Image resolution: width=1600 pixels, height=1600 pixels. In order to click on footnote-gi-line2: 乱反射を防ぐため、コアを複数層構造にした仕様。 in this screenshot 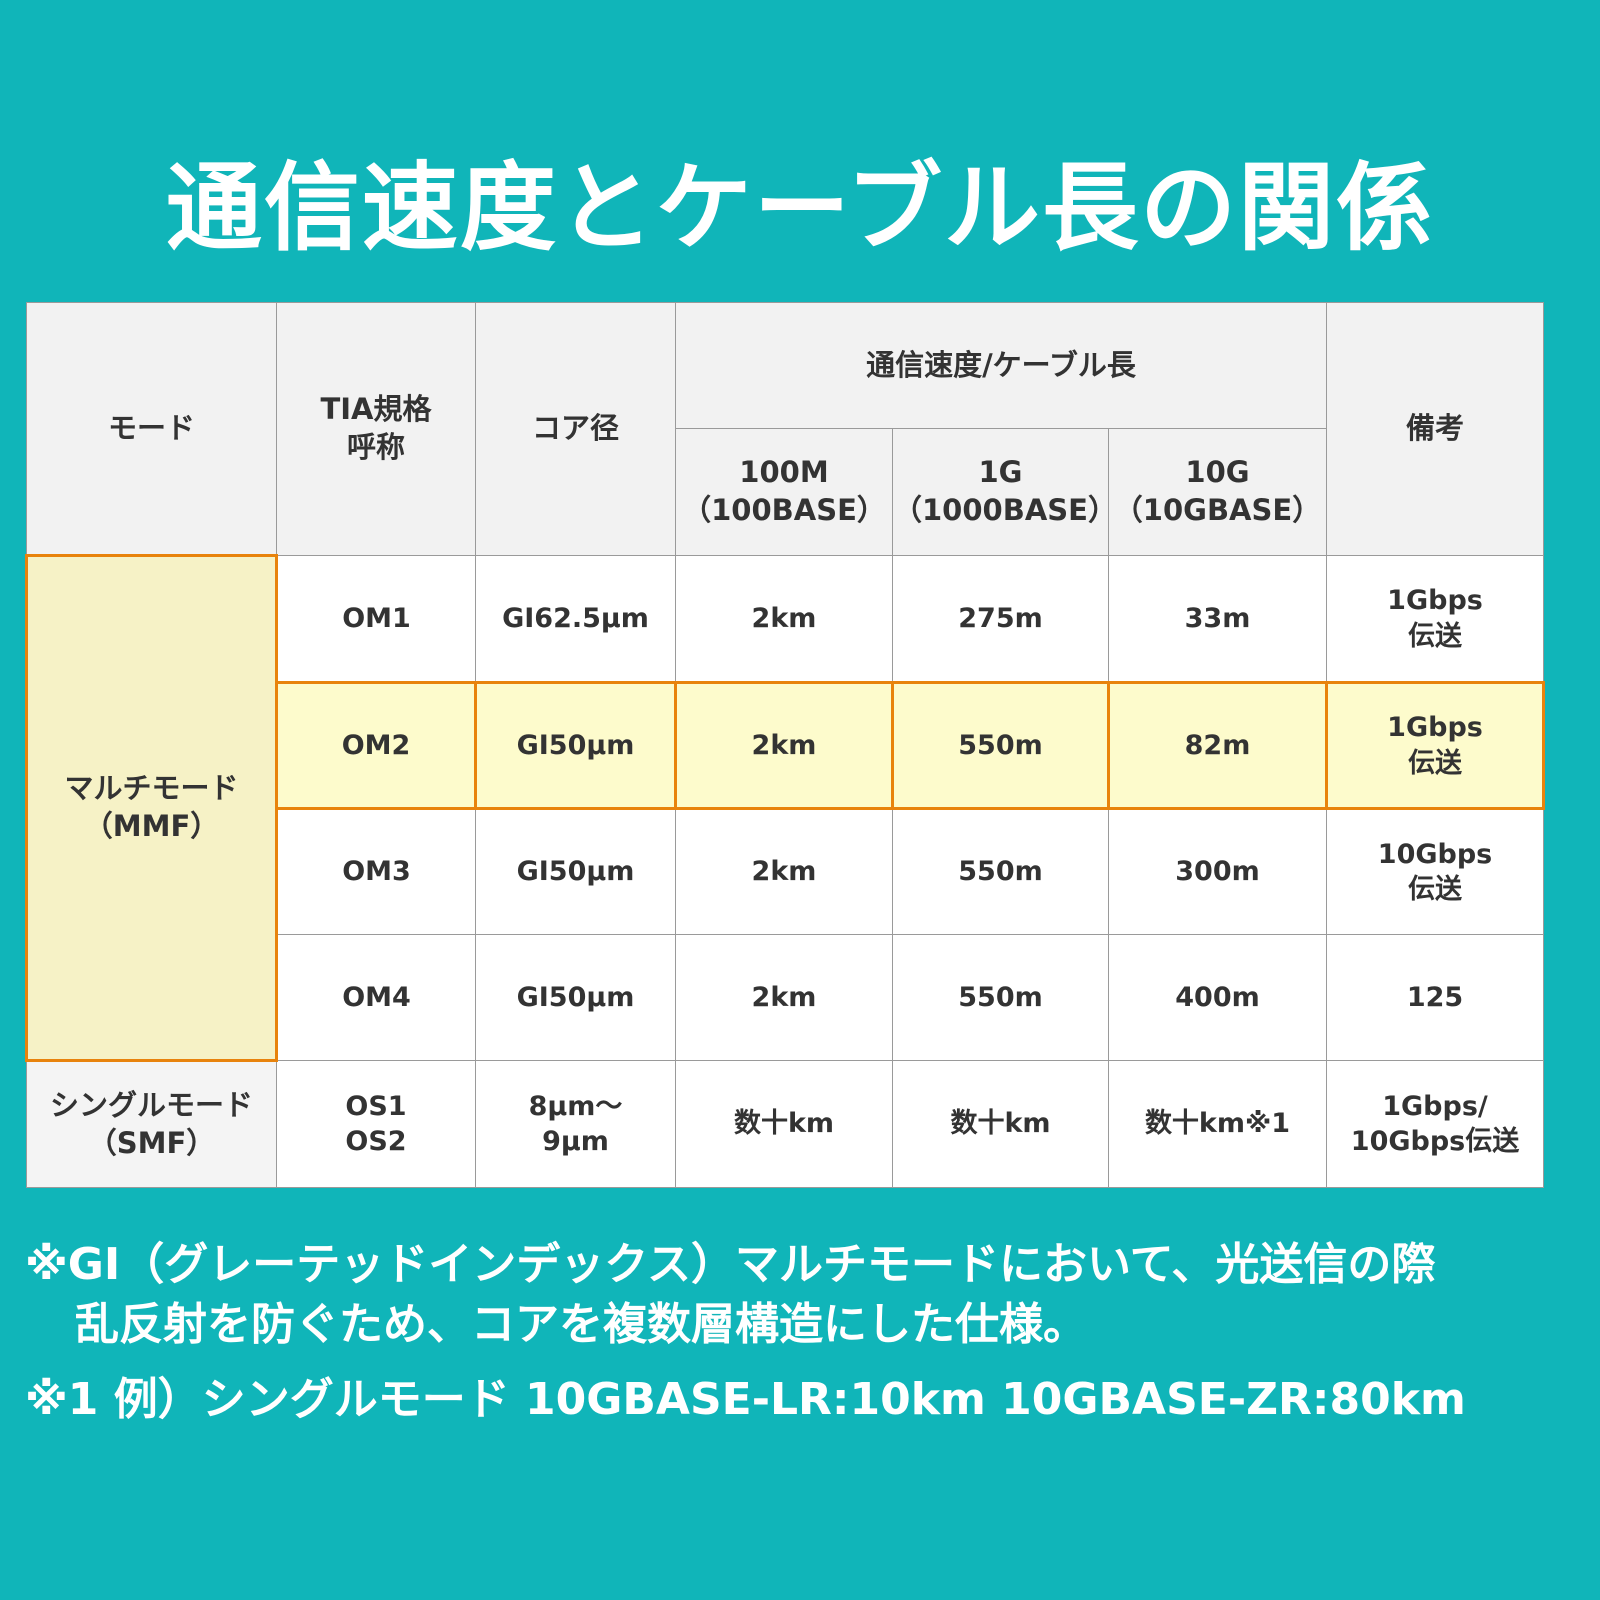, I will do `click(581, 1324)`.